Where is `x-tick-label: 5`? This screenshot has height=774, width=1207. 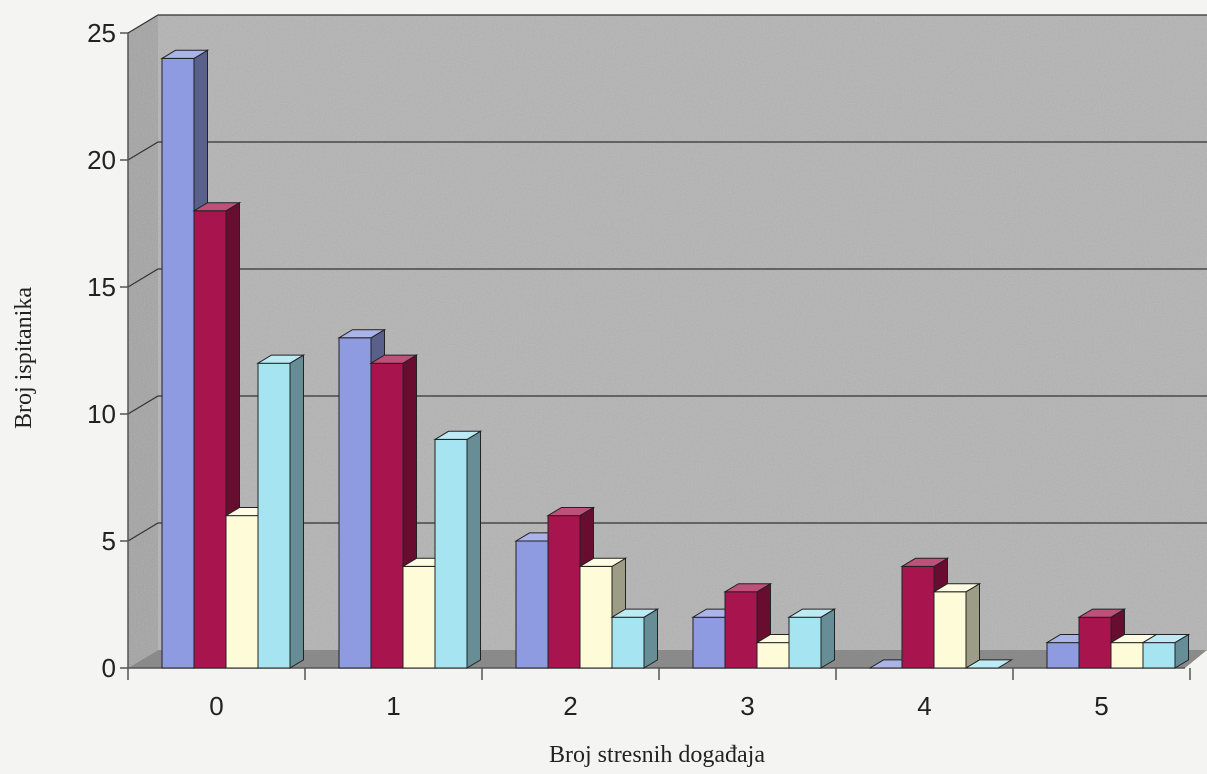
x-tick-label: 5 is located at coordinates (1101, 706).